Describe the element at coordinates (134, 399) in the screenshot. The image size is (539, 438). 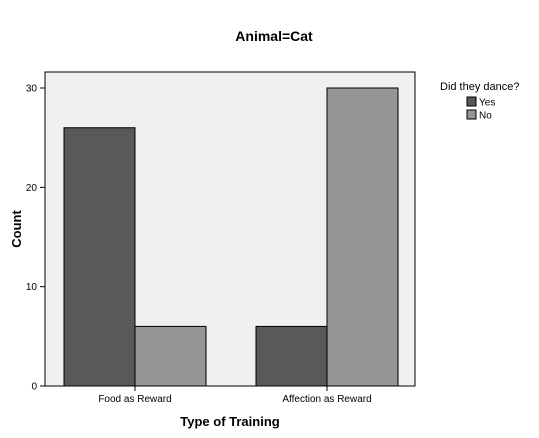
I see `x-tick-label: Food as Reward` at that location.